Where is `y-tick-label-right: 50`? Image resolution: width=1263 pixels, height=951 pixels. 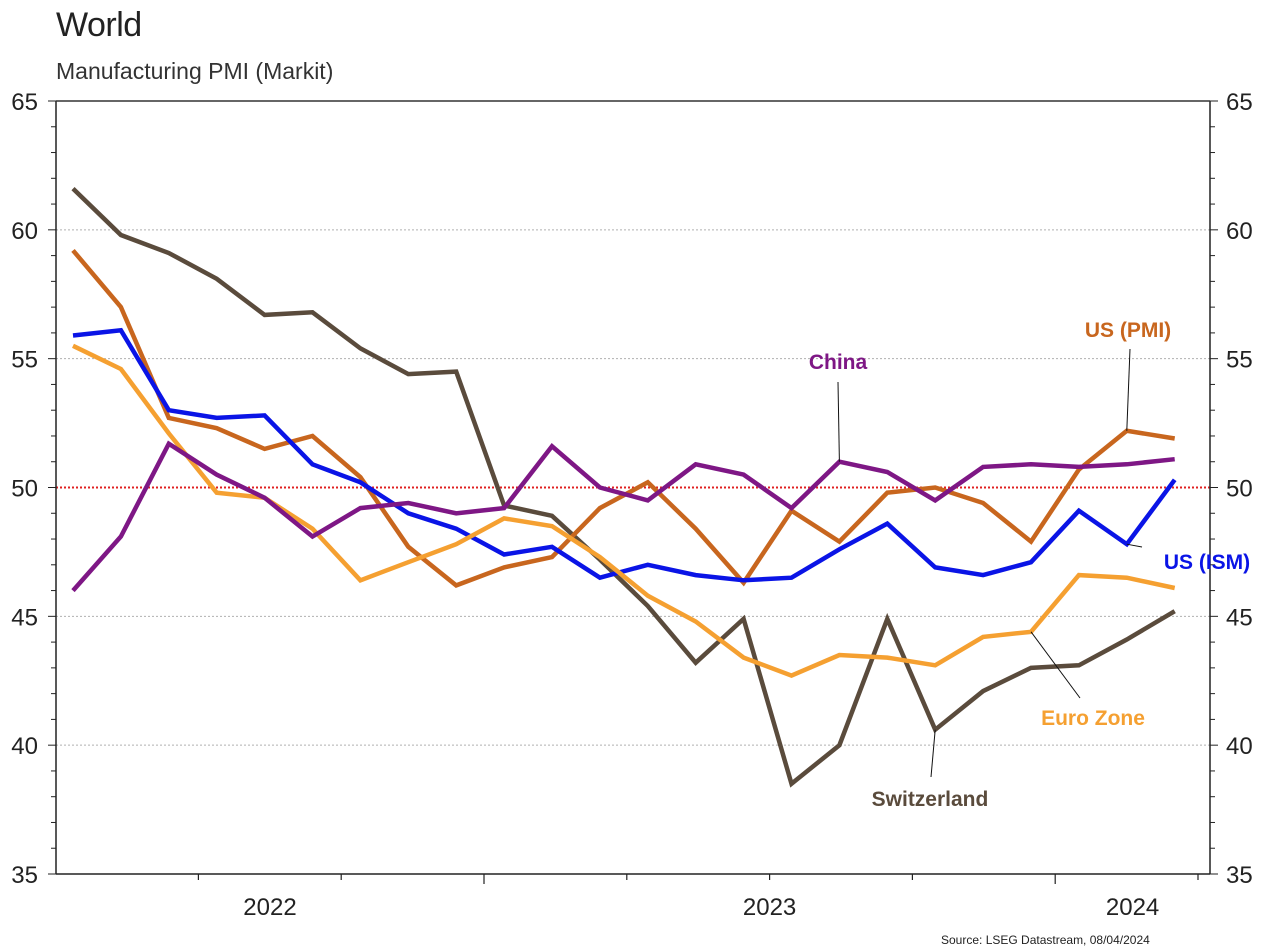 y-tick-label-right: 50 is located at coordinates (1239, 489).